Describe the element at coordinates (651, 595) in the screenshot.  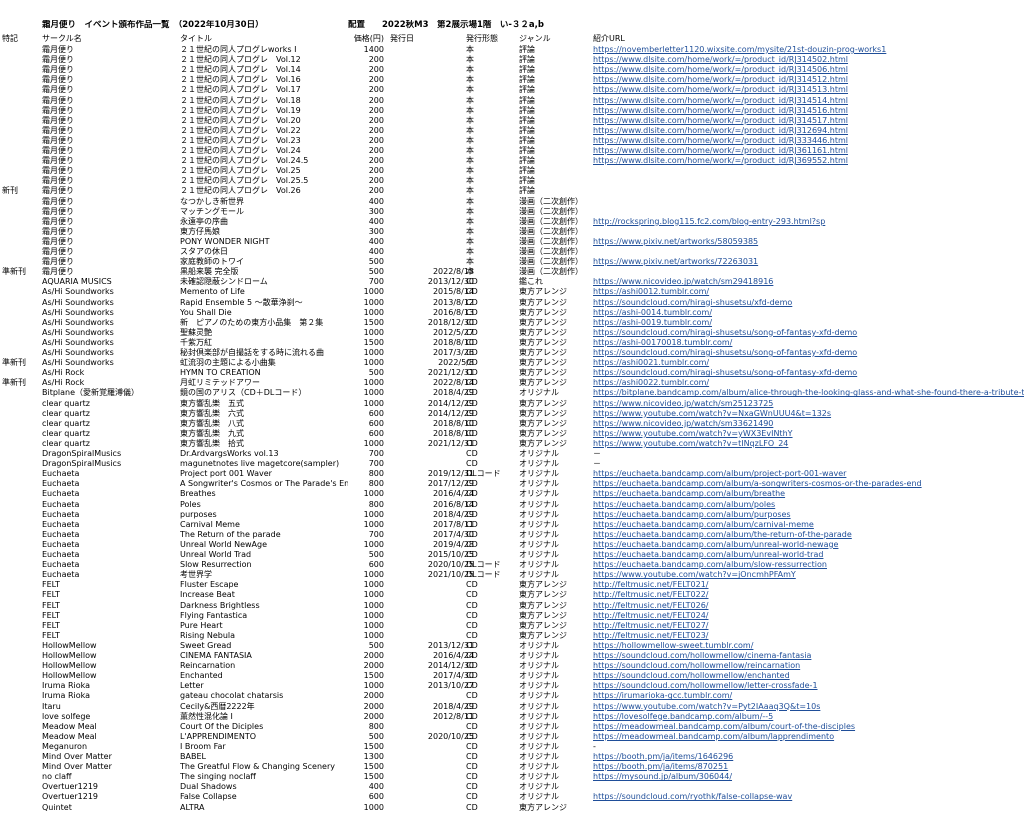
I see `row-url-link: http://feltmusic.net/FELT022/` at that location.